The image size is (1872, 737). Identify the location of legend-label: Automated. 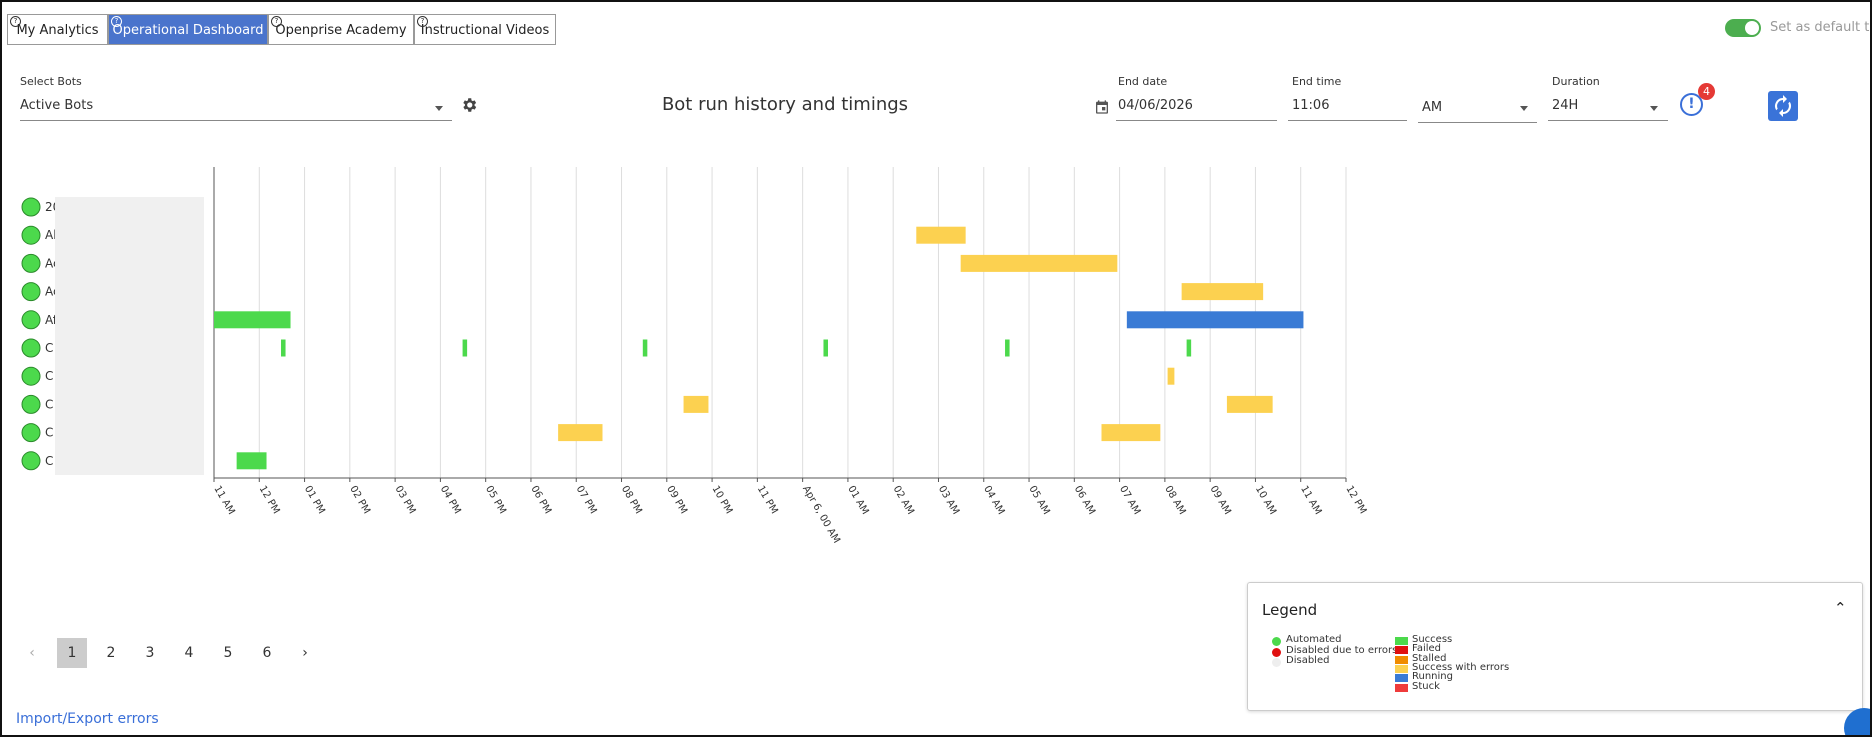
(1314, 639).